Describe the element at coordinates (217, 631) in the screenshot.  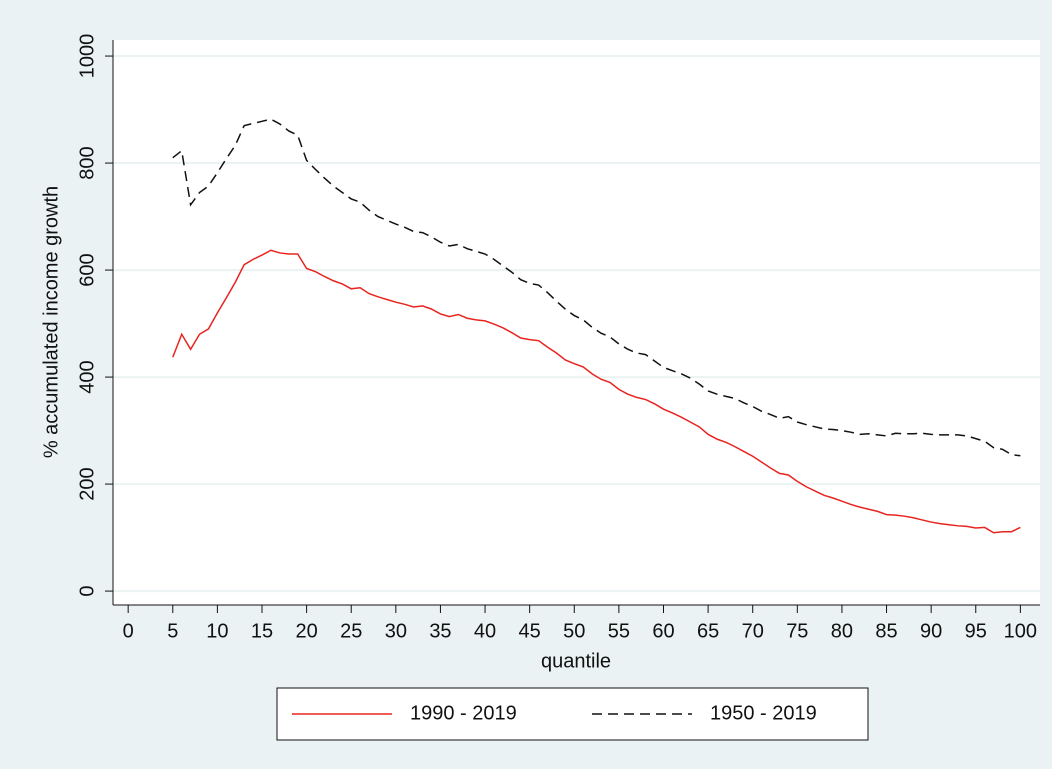
I see `x-tick-label: 10` at that location.